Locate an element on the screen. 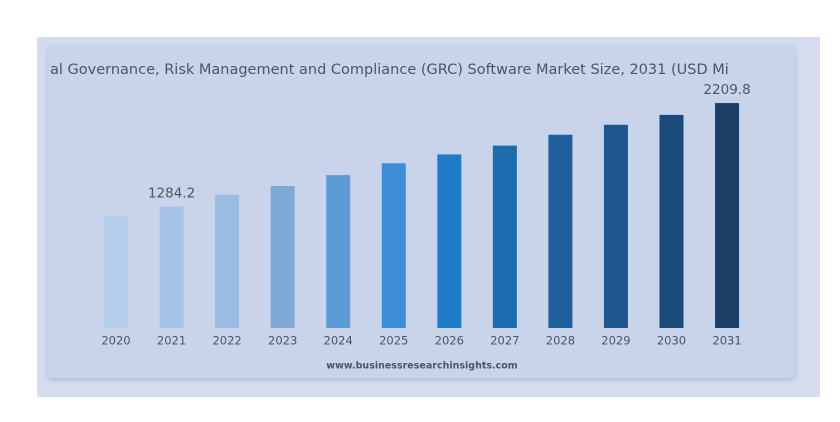  x-tick-label: 2029 is located at coordinates (615, 341).